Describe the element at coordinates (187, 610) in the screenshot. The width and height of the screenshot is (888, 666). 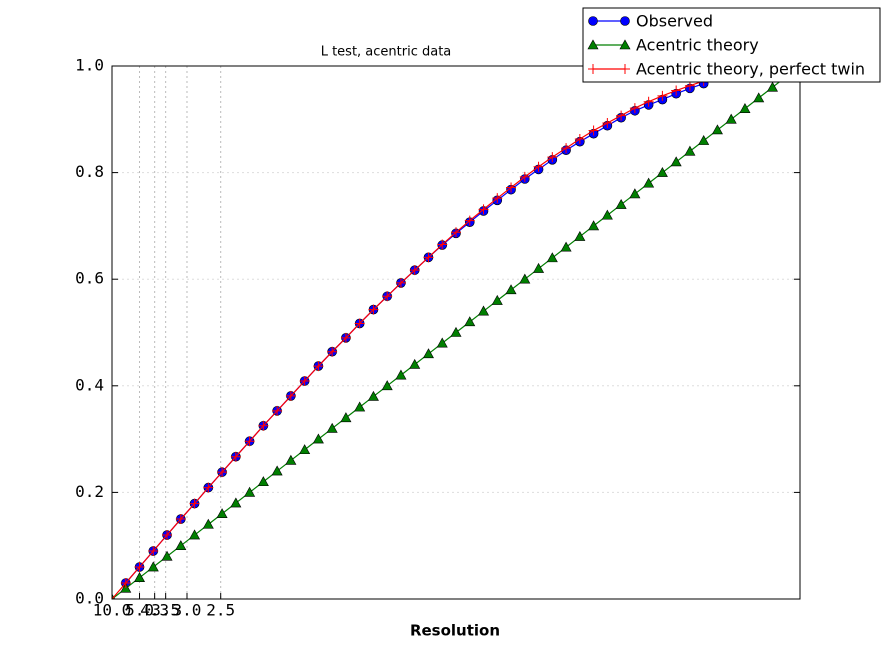
I see `x-tick-label: 3.0` at that location.